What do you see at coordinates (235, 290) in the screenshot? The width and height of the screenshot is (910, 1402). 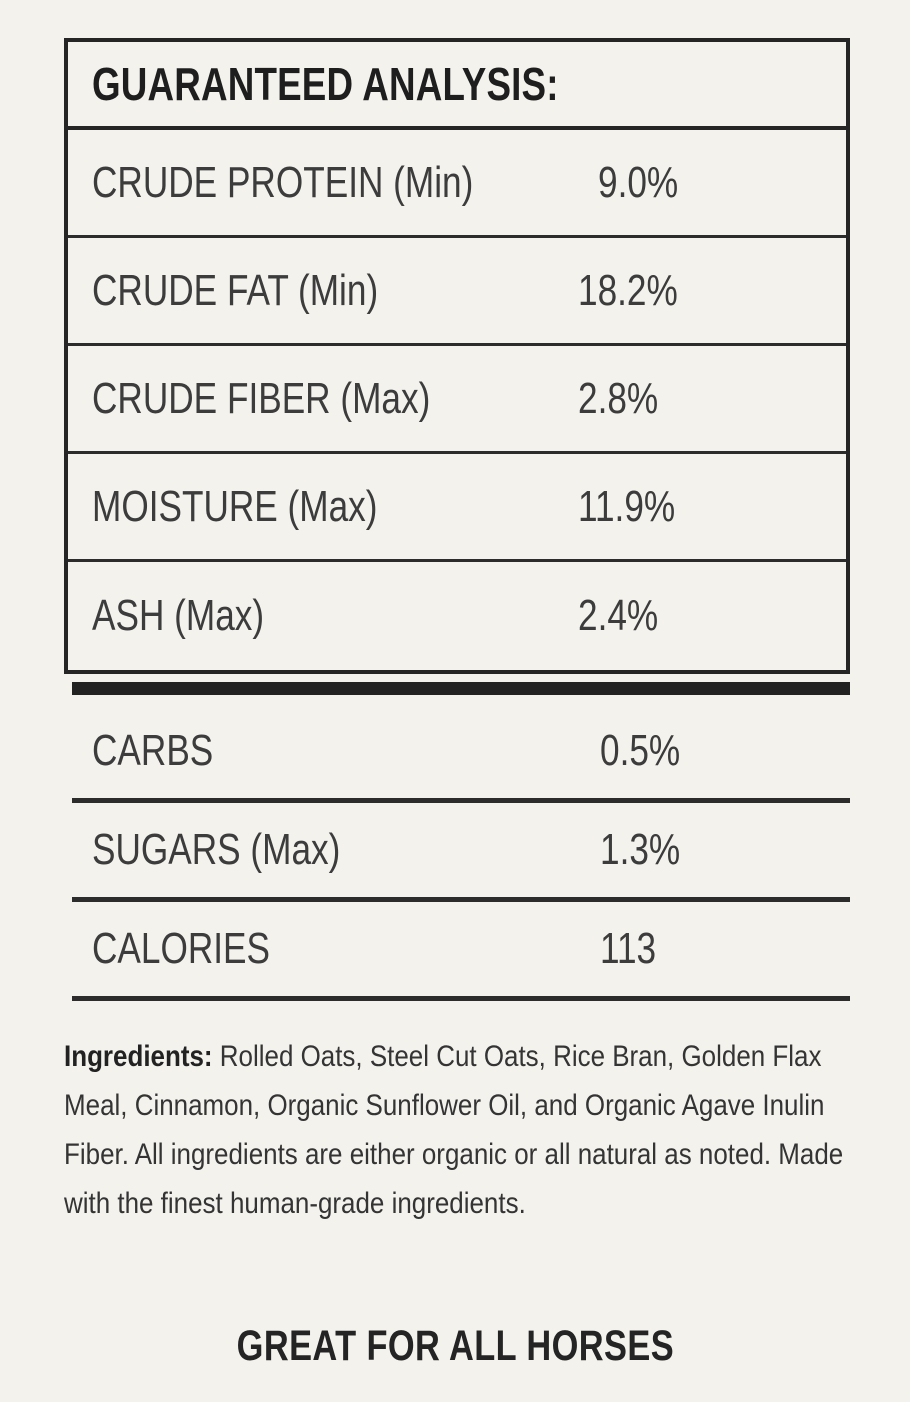 I see `row-label: CRUDE FAT (Min)` at bounding box center [235, 290].